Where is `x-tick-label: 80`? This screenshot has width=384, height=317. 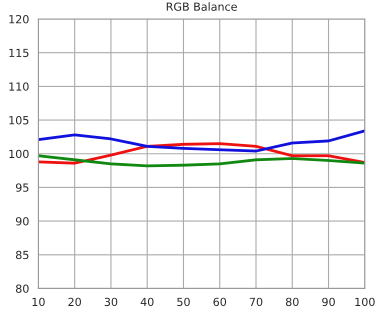 x-tick-label: 80 is located at coordinates (292, 302).